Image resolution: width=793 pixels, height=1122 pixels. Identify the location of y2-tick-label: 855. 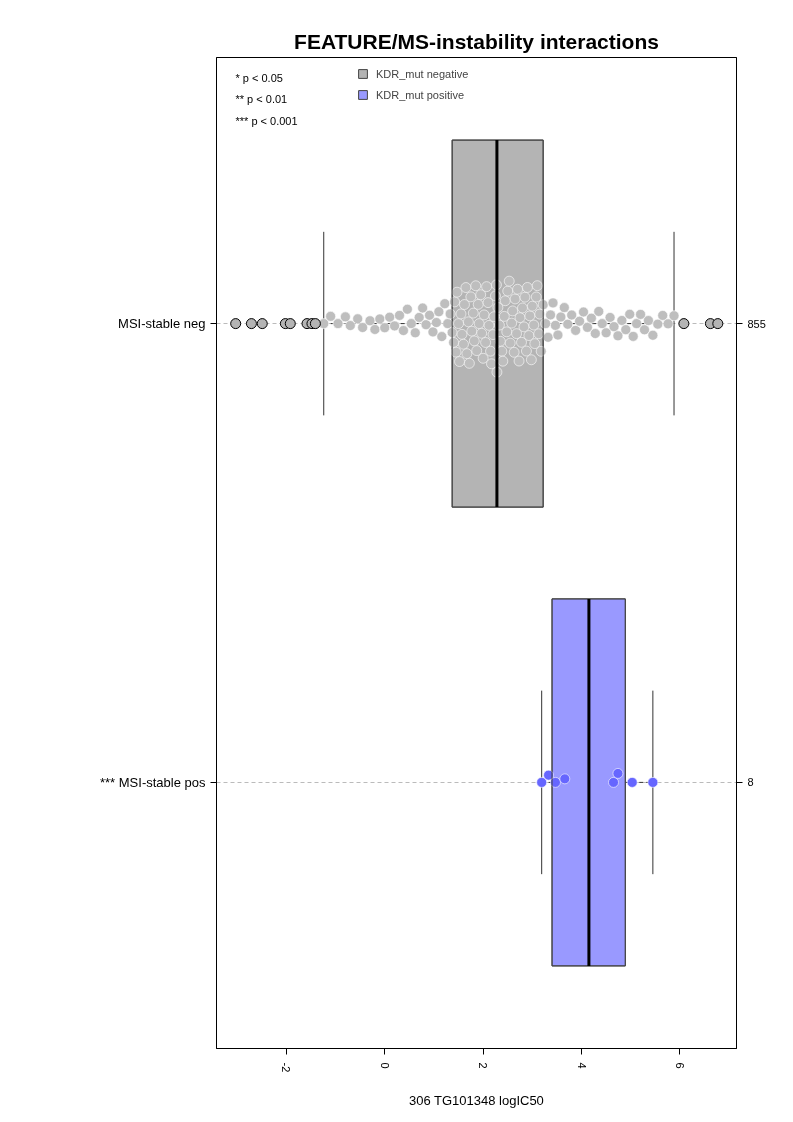
(756, 323).